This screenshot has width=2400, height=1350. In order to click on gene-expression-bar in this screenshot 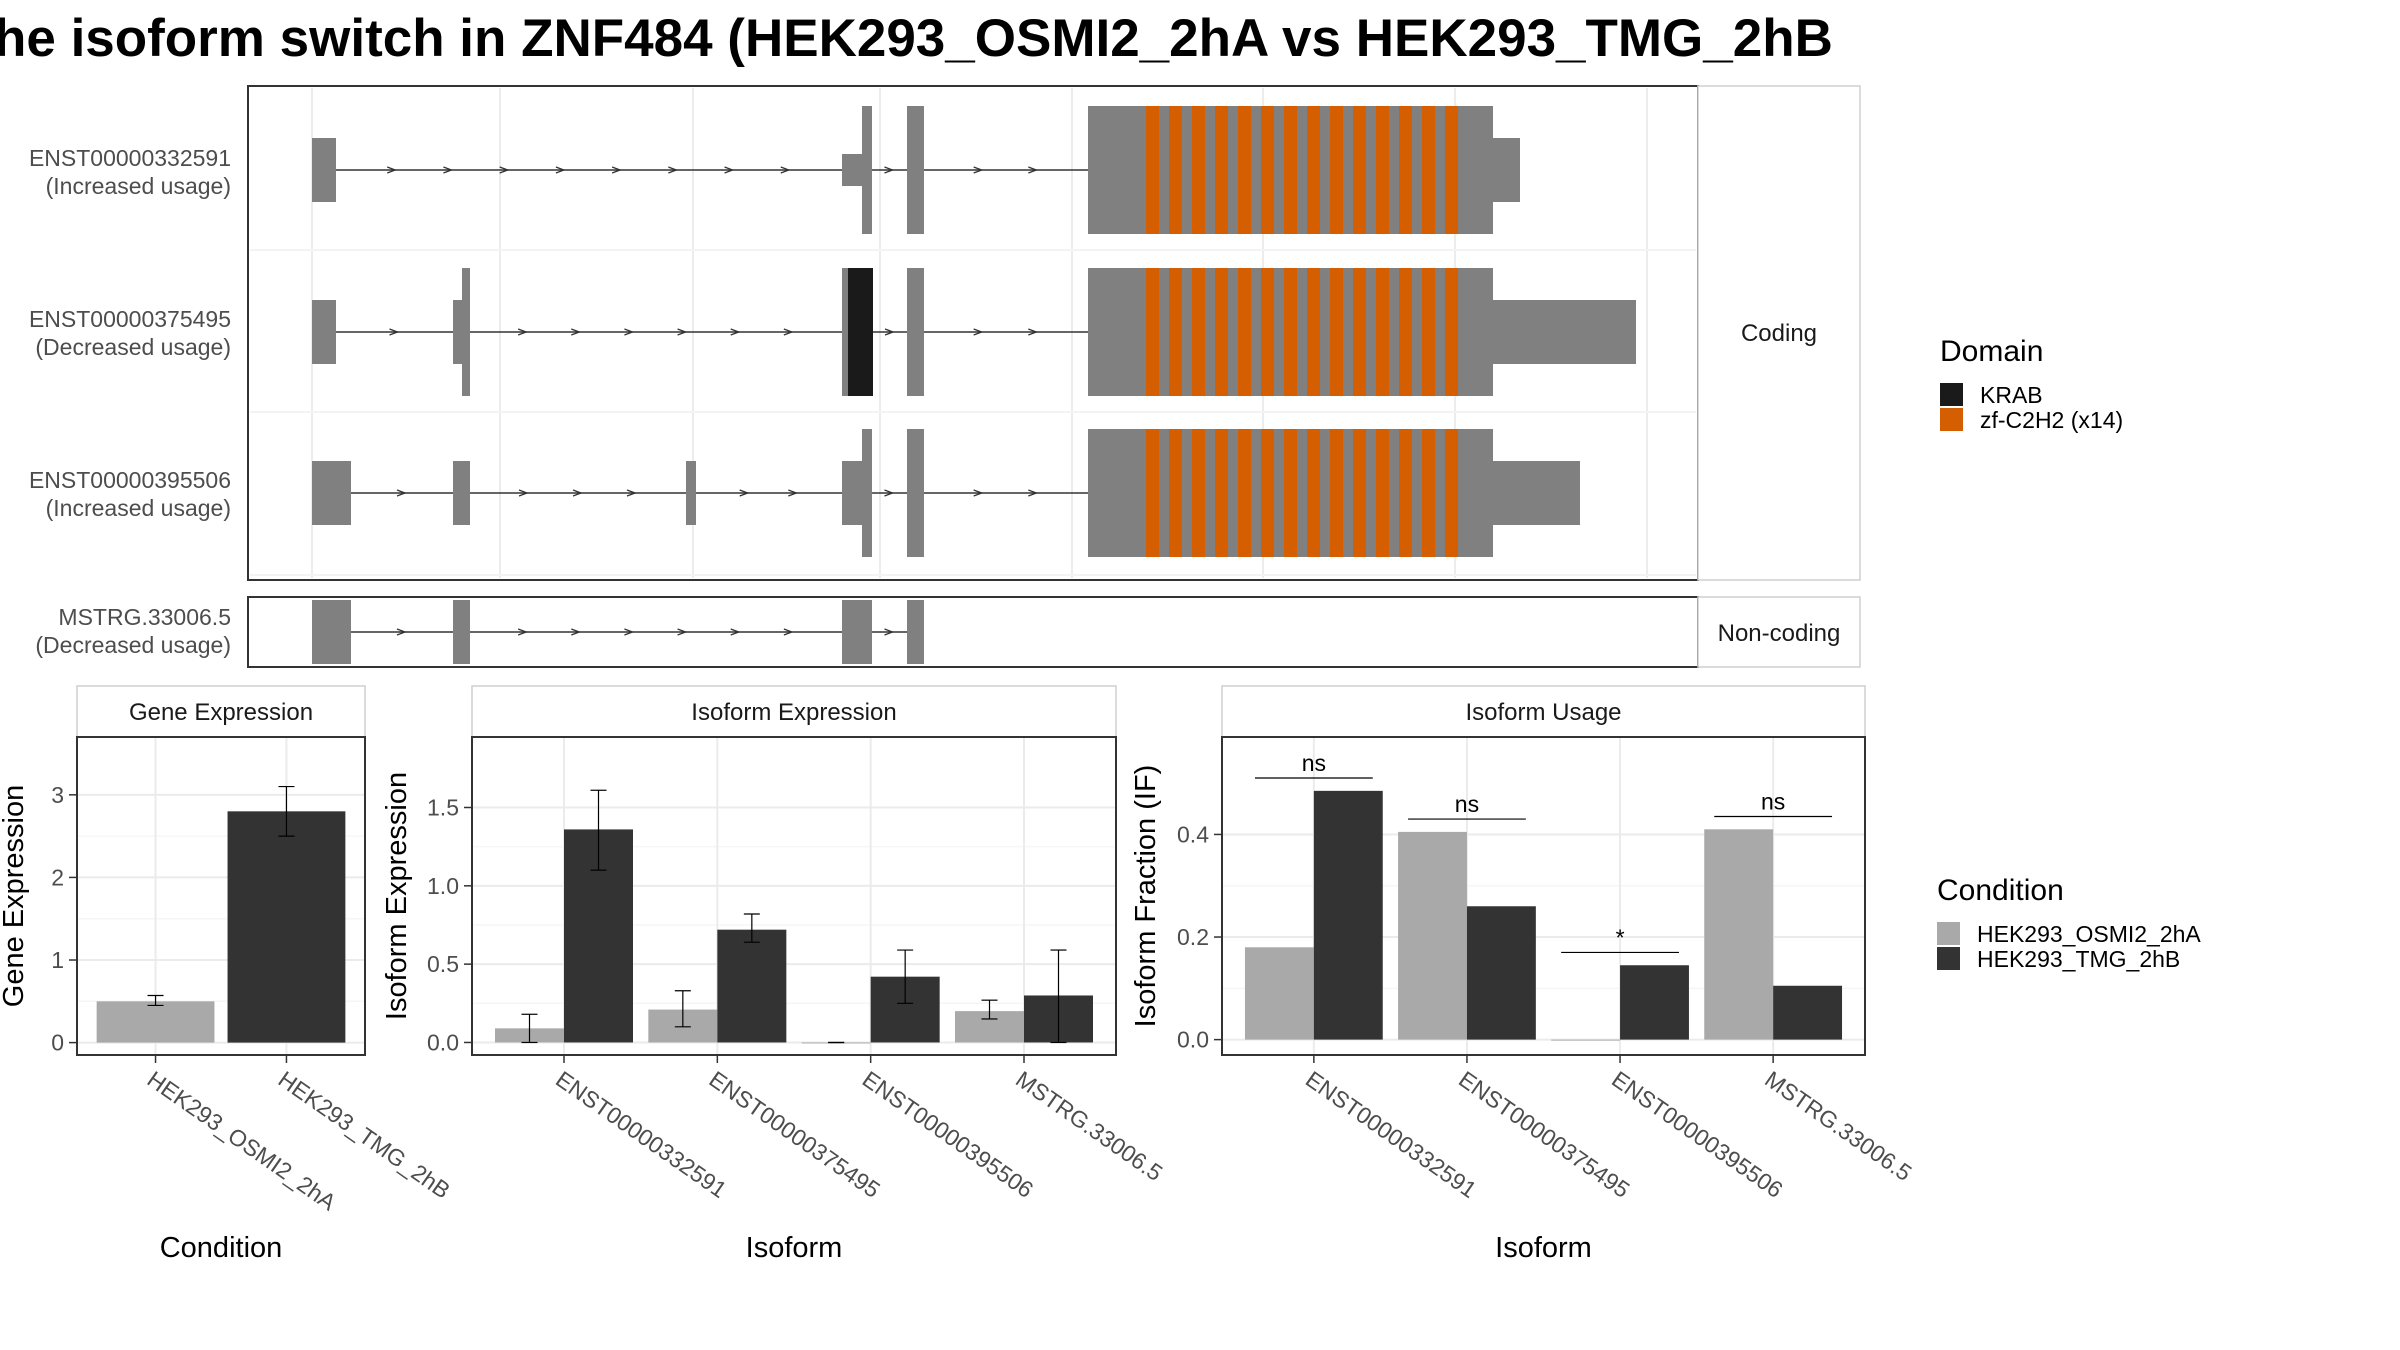, I will do `click(155, 1022)`.